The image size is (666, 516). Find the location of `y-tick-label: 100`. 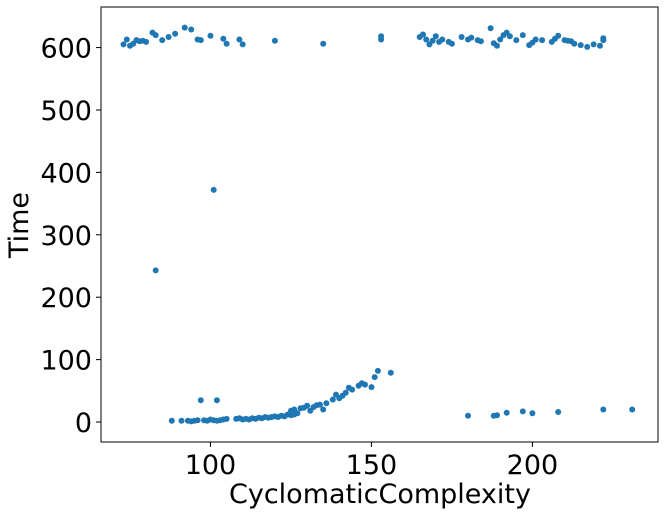

y-tick-label: 100 is located at coordinates (66, 361).